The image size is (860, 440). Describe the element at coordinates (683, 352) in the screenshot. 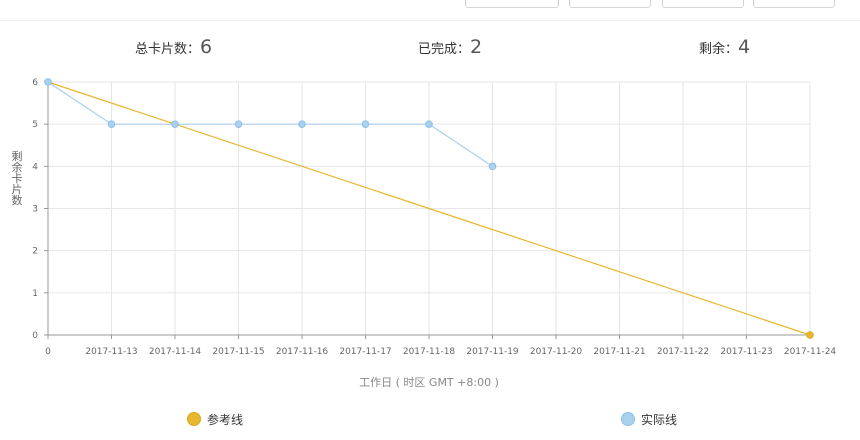

I see `x-tick-label: 2017-11-22` at that location.